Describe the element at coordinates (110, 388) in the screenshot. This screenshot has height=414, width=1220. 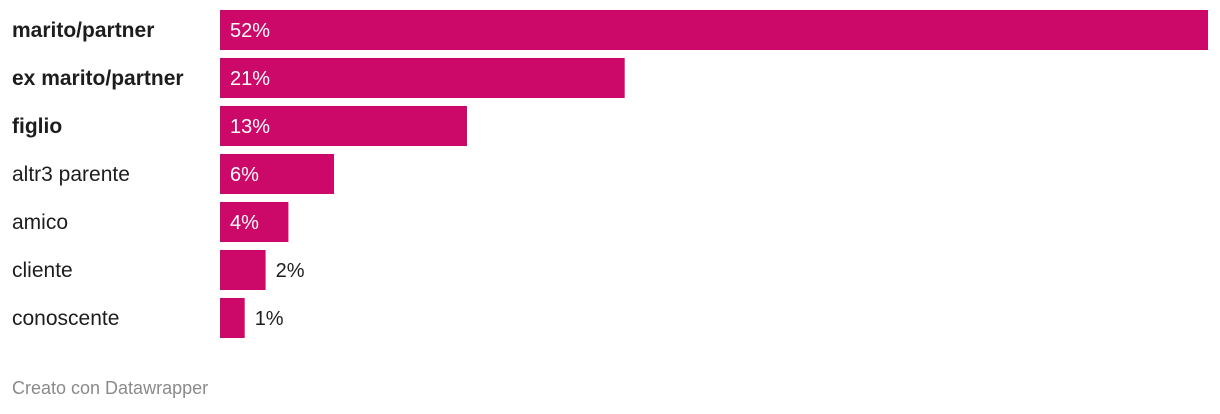
I see `footer-credit: Creato con Datawrapper` at that location.